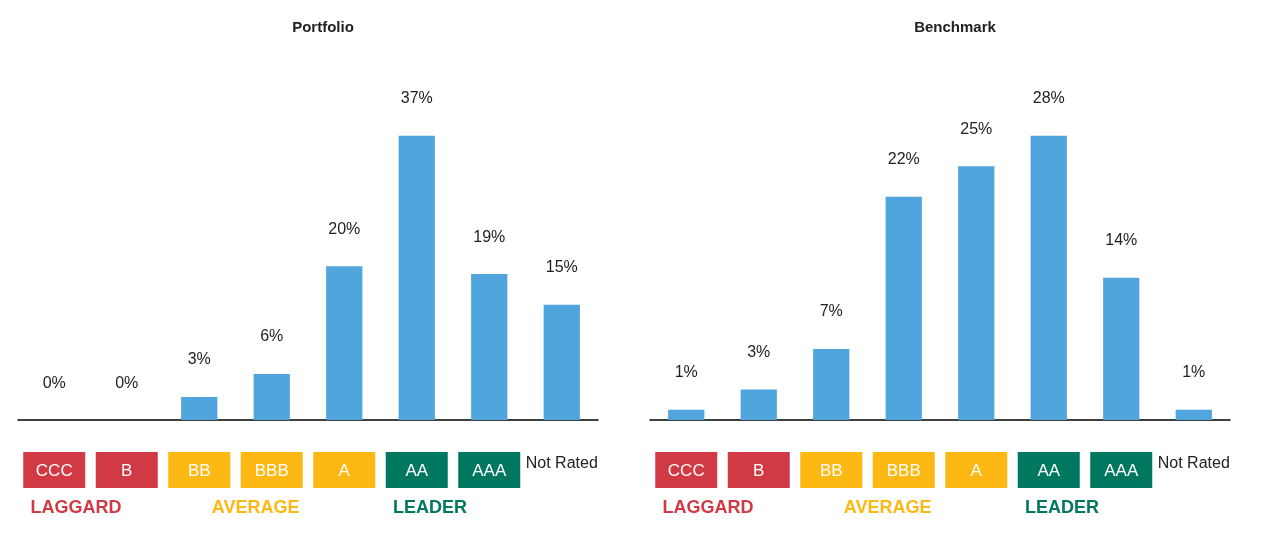  What do you see at coordinates (323, 26) in the screenshot?
I see `chart-title: Portfolio` at bounding box center [323, 26].